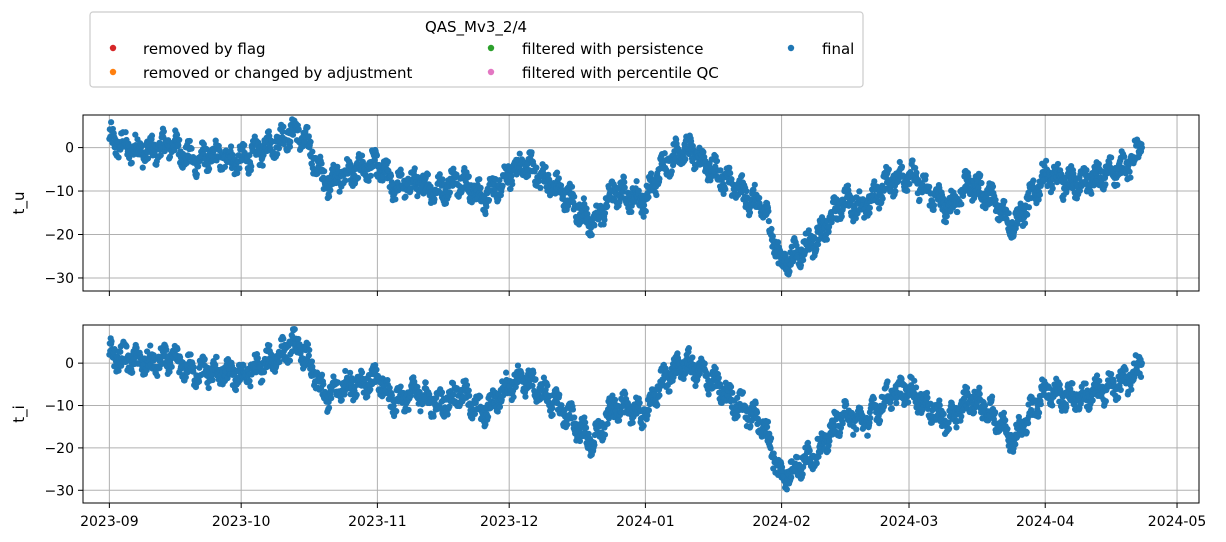  I want to click on legend-marker-final, so click(791, 48).